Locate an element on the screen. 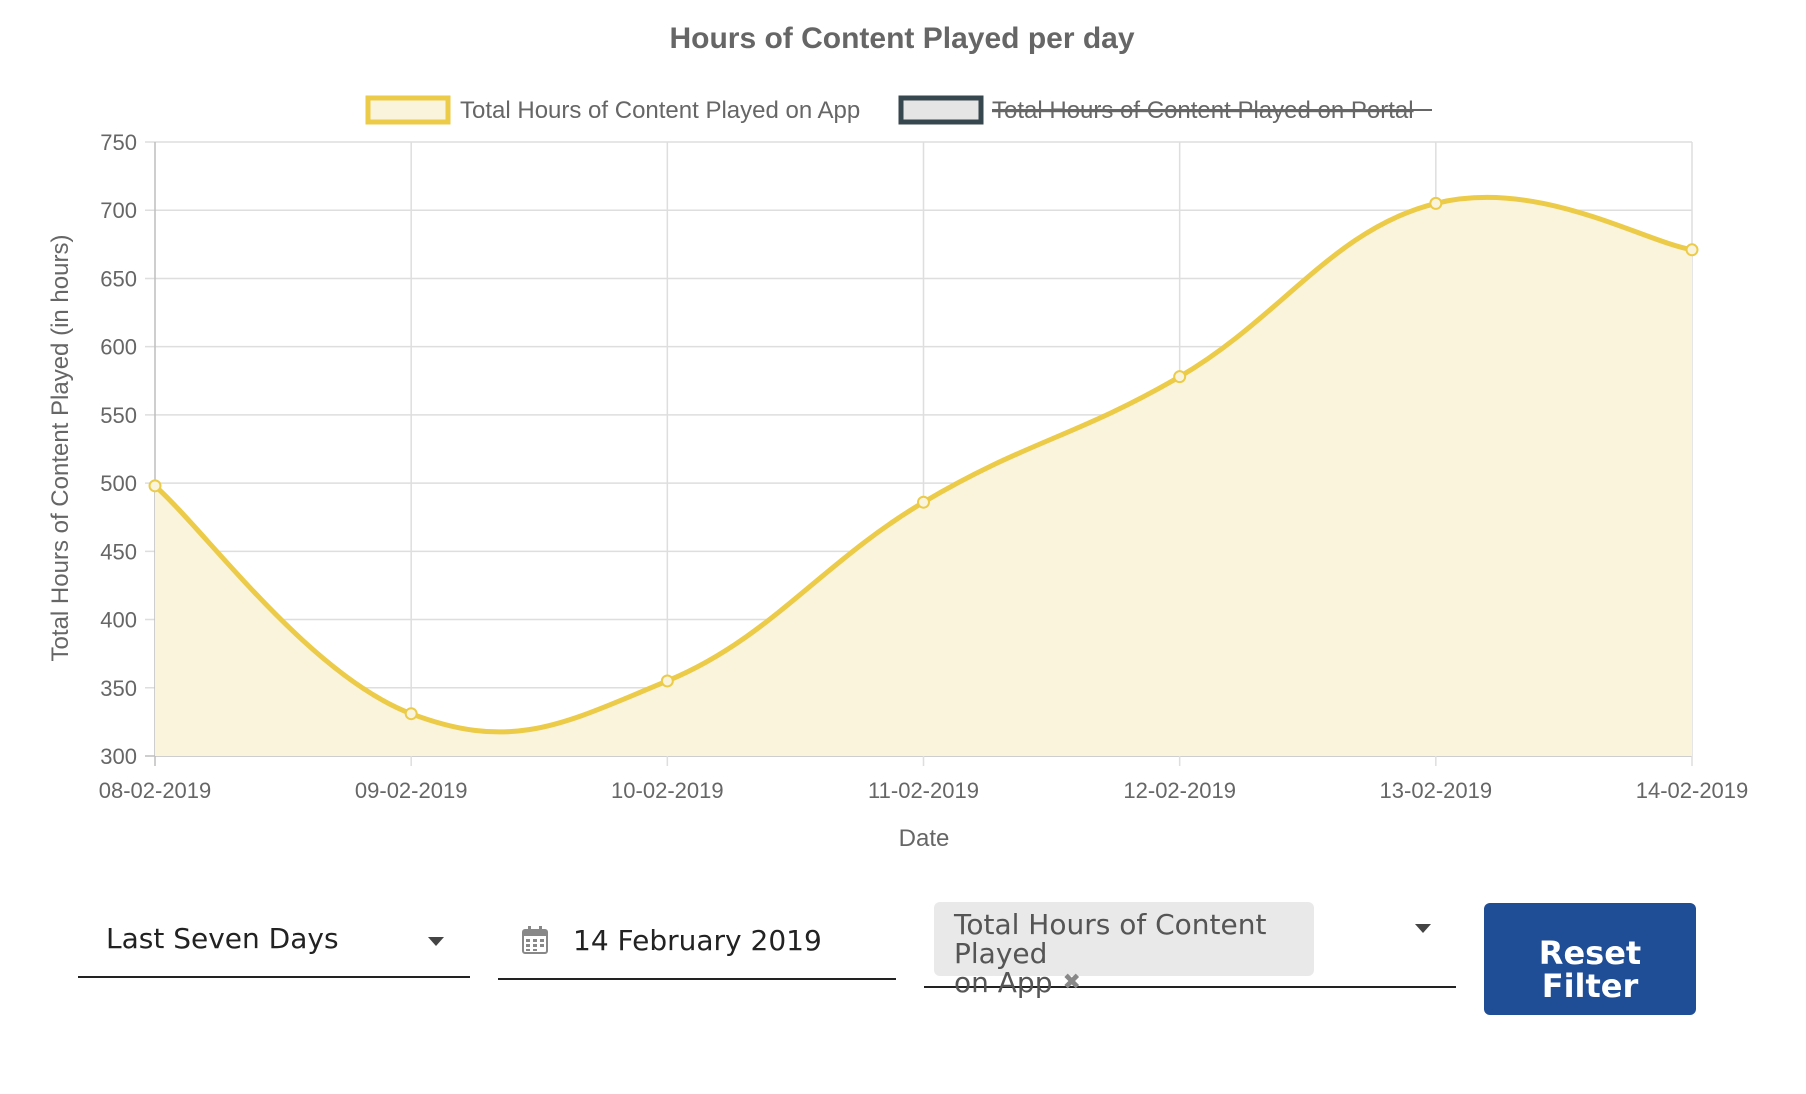 The image size is (1806, 1094). date-picker-value: 14 February 2019 is located at coordinates (697, 940).